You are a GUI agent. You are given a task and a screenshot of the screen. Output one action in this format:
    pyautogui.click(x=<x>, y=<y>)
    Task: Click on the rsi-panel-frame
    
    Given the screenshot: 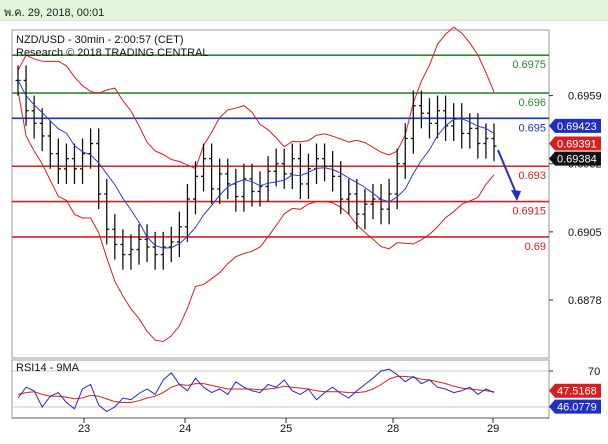 What is the action you would take?
    pyautogui.click(x=280, y=389)
    